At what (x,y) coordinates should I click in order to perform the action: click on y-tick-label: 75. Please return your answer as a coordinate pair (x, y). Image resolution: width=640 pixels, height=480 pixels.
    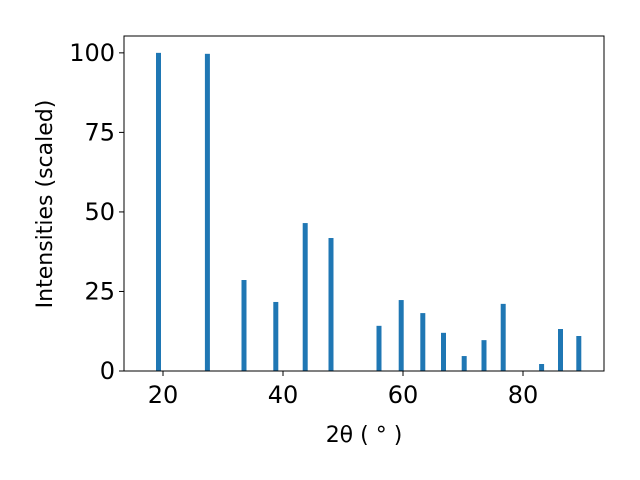
    Looking at the image, I should click on (99, 132).